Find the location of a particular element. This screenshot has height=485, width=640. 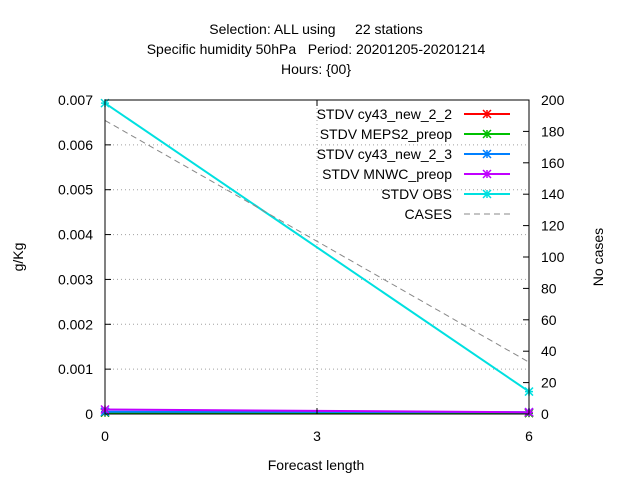

y-tick-label: 0.007 is located at coordinates (75, 100).